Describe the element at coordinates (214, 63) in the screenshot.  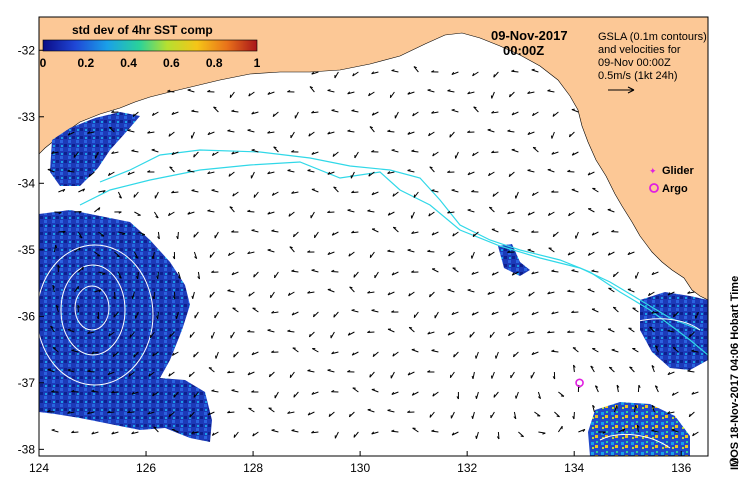
I see `colorbar-tick-label: 0.8` at that location.